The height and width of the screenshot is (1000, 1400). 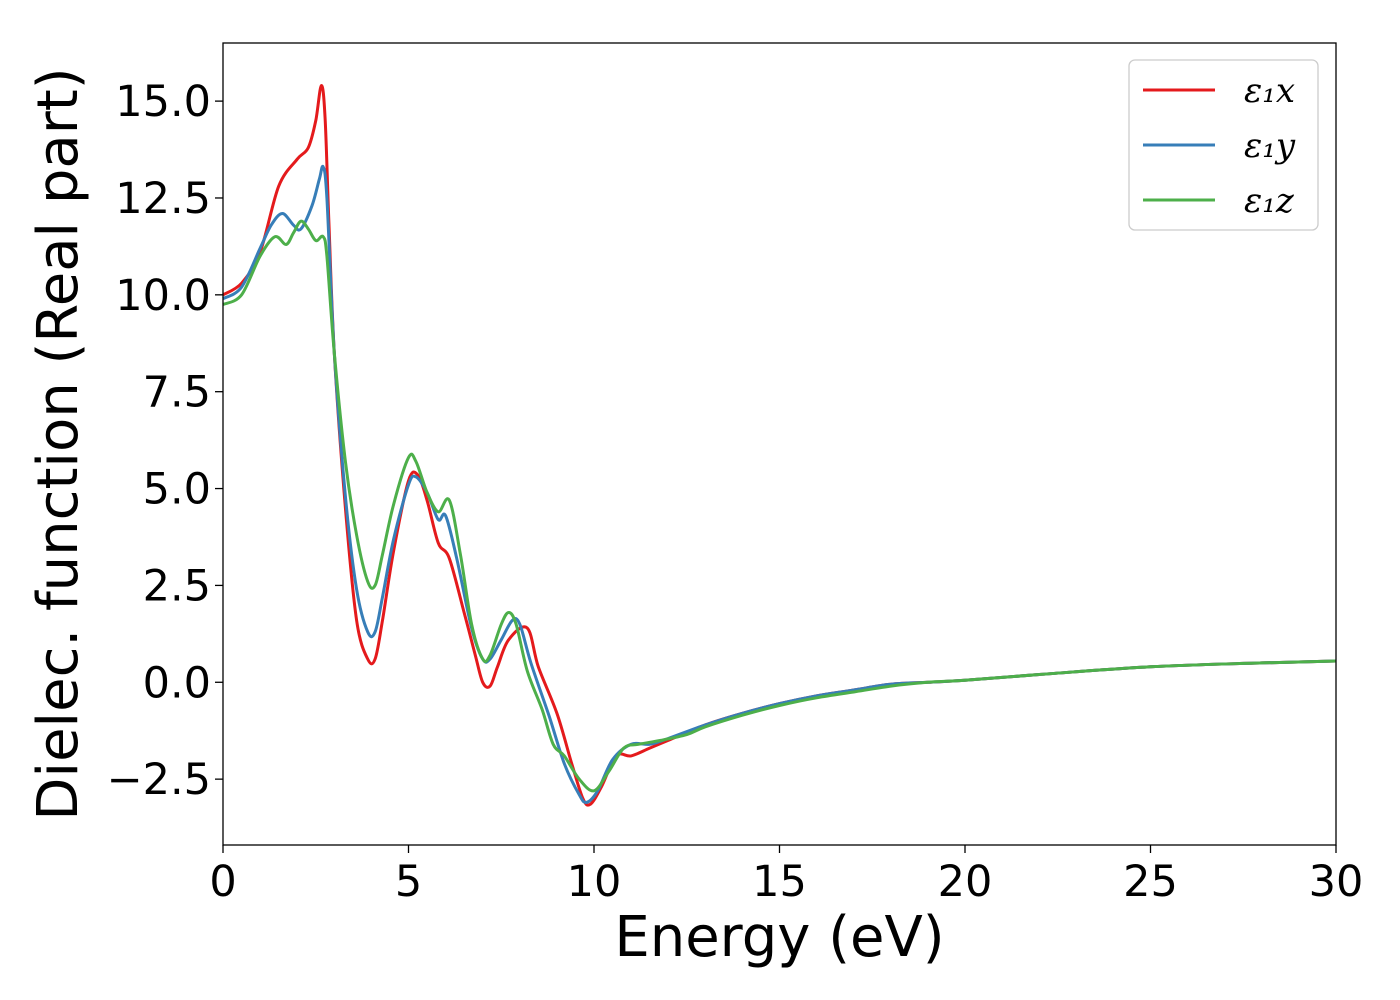 I want to click on legend-label: ε₁x, so click(x=1269, y=91).